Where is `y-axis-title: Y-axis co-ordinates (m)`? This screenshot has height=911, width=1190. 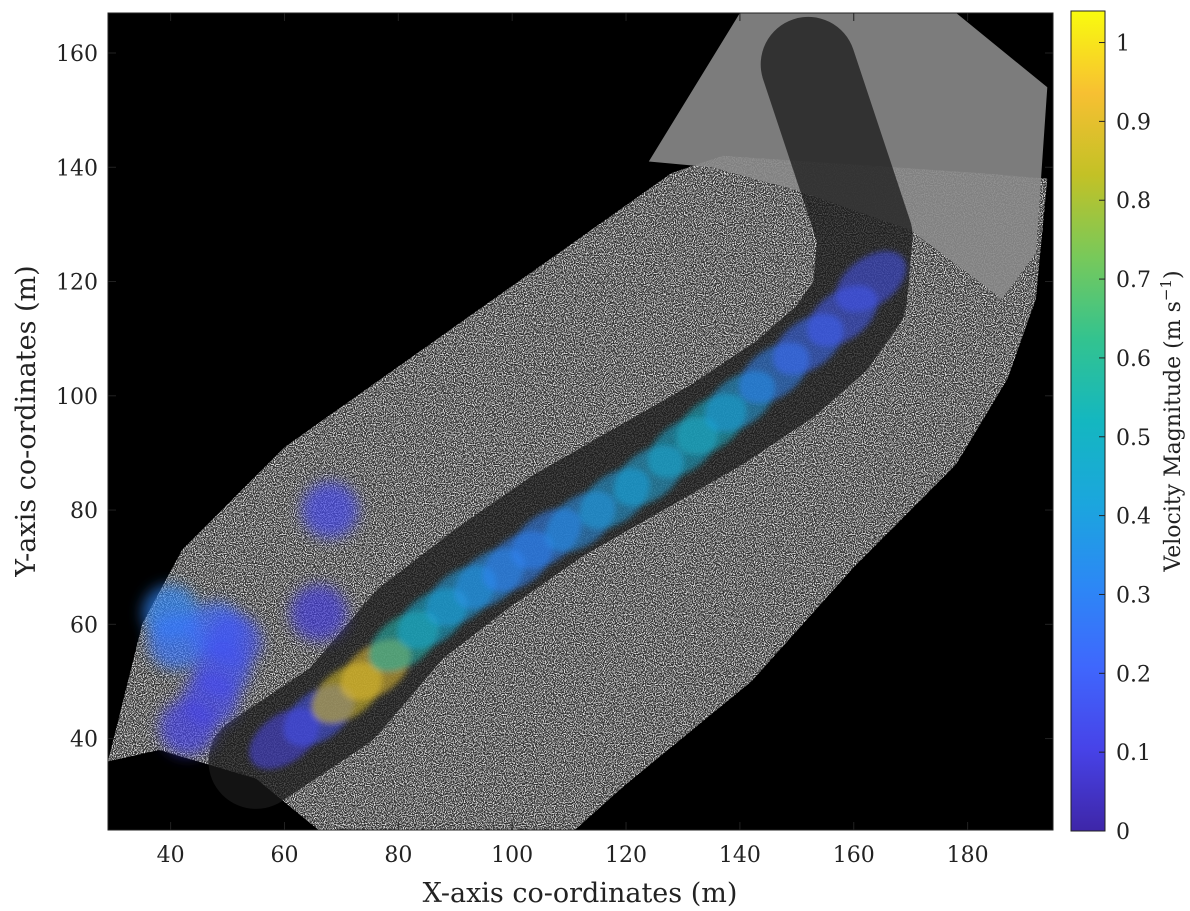
y-axis-title: Y-axis co-ordinates (m) is located at coordinates (26, 421).